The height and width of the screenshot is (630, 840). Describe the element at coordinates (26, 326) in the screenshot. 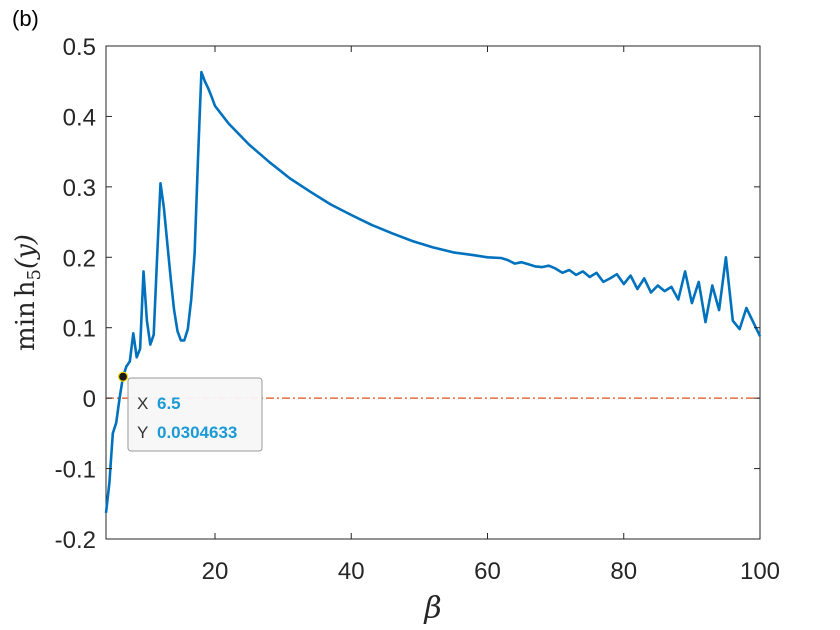

I see `y-label-main: min` at that location.